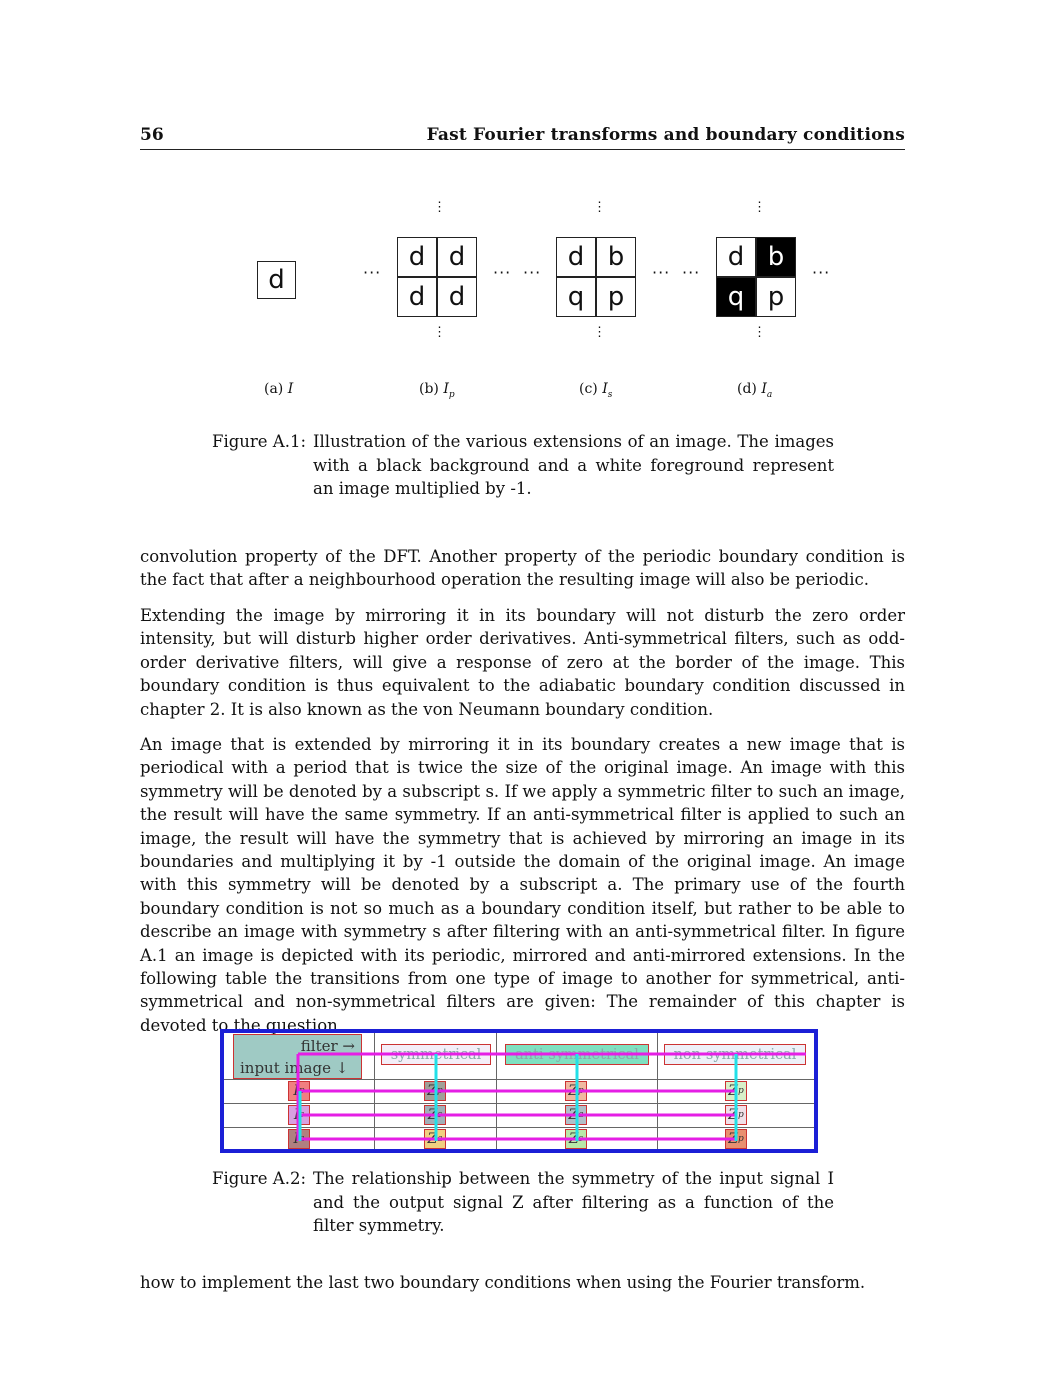  What do you see at coordinates (576, 297) in the screenshot?
I see `image-cell: q` at bounding box center [576, 297].